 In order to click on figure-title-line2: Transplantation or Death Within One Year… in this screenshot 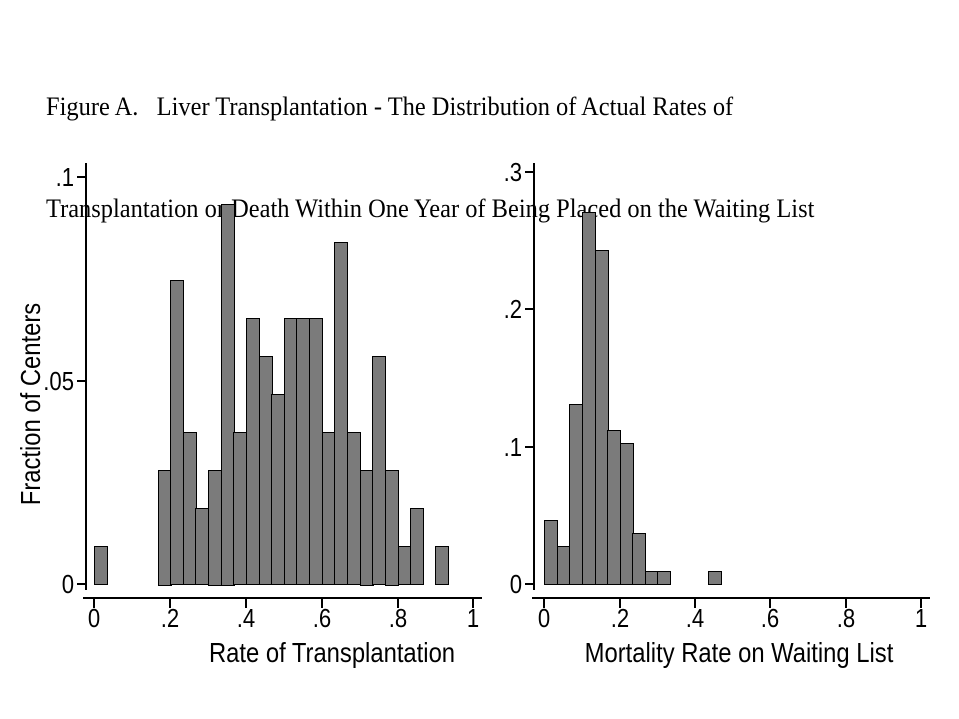, I will do `click(430, 208)`.